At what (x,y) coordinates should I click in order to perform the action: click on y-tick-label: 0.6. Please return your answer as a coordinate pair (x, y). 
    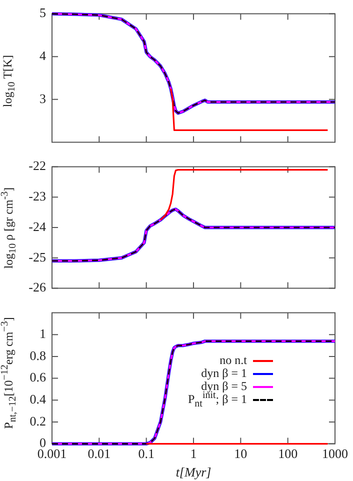
    Looking at the image, I should click on (38, 377).